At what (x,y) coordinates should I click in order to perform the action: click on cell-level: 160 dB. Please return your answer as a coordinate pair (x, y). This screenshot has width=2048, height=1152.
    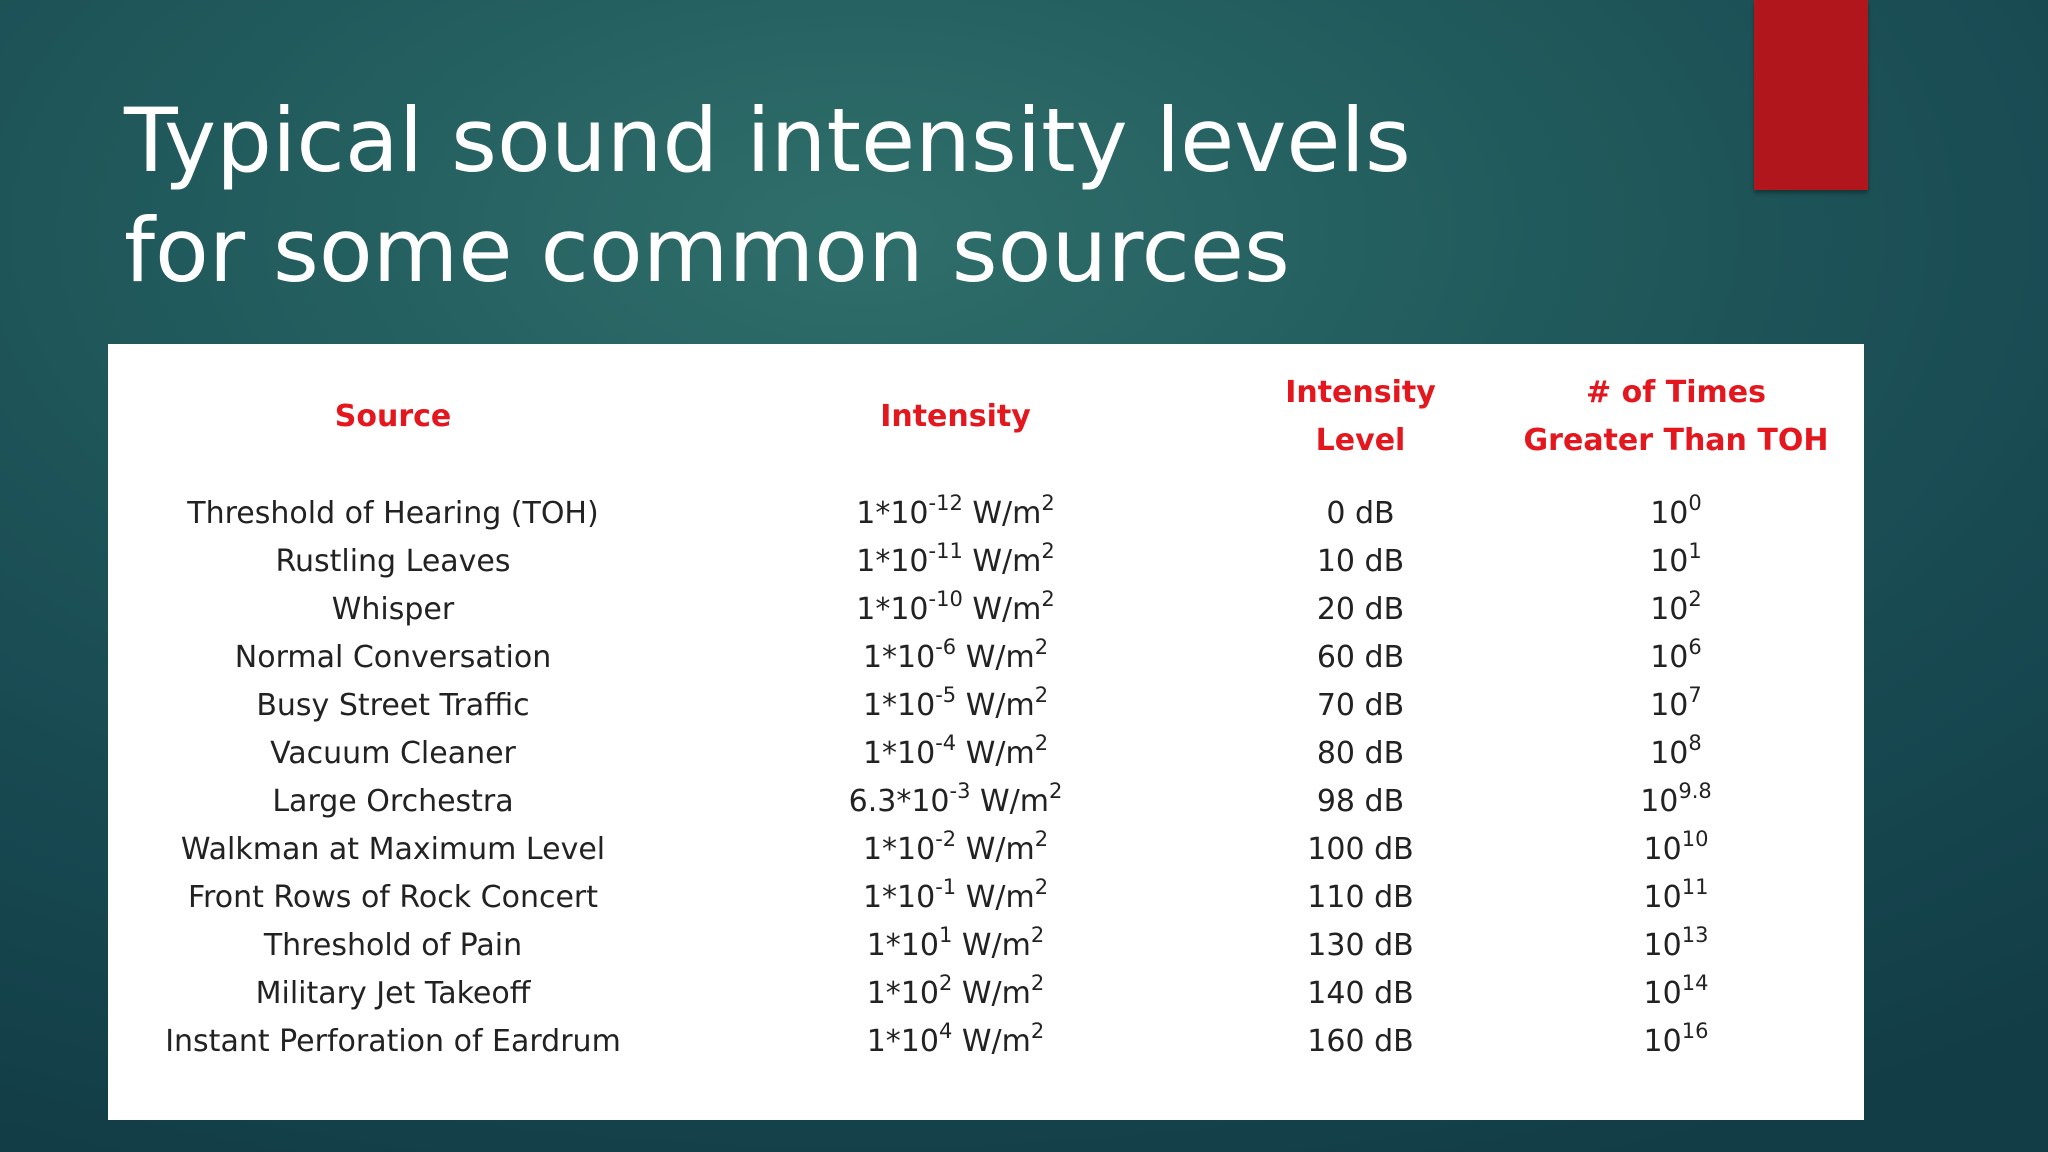
    Looking at the image, I should click on (1360, 1042).